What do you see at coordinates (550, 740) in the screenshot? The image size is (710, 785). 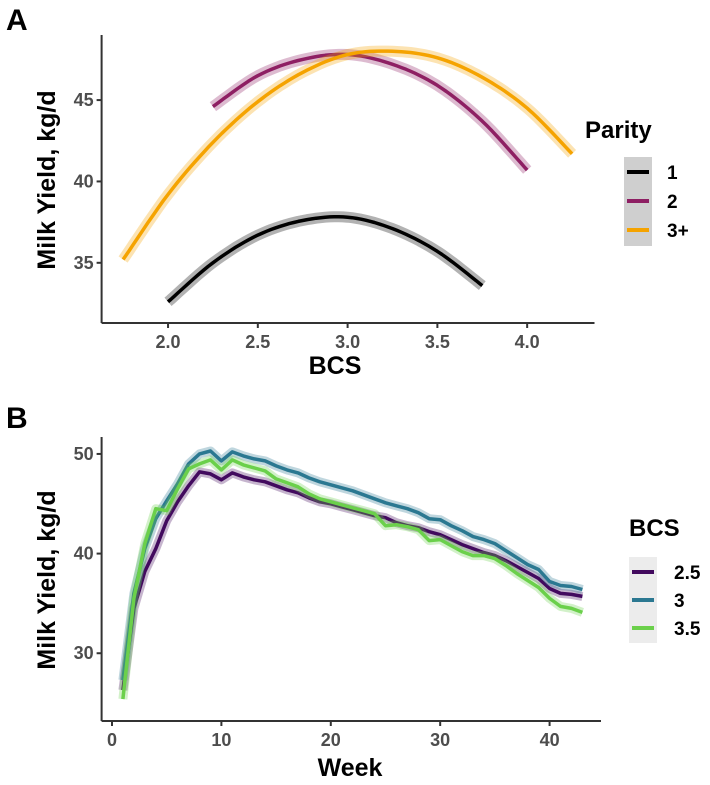 I see `x-tick-label: 40` at bounding box center [550, 740].